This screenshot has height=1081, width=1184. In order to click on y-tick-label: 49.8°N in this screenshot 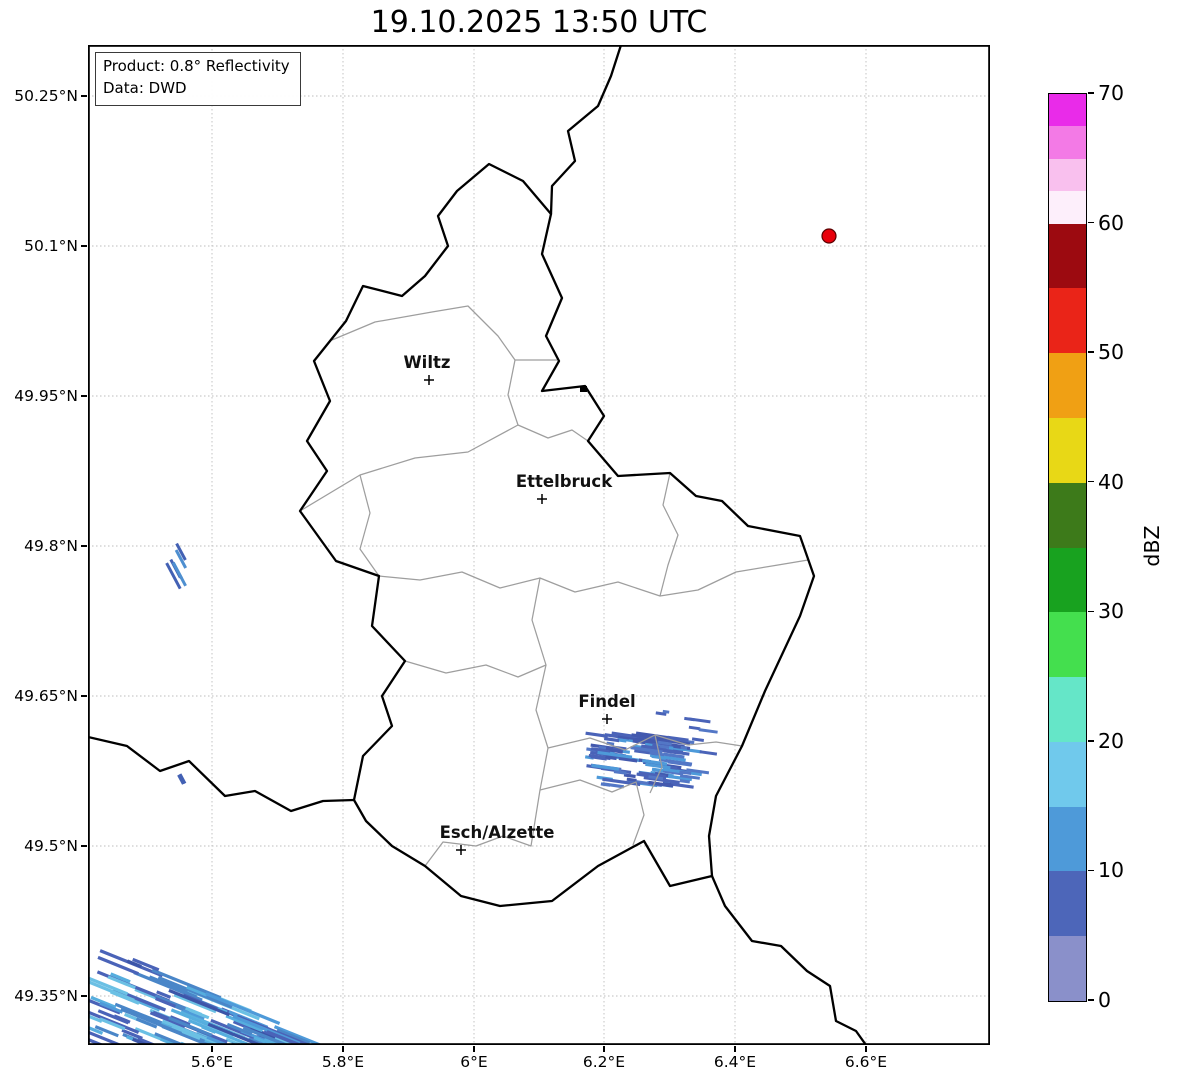, I will do `click(51, 546)`.